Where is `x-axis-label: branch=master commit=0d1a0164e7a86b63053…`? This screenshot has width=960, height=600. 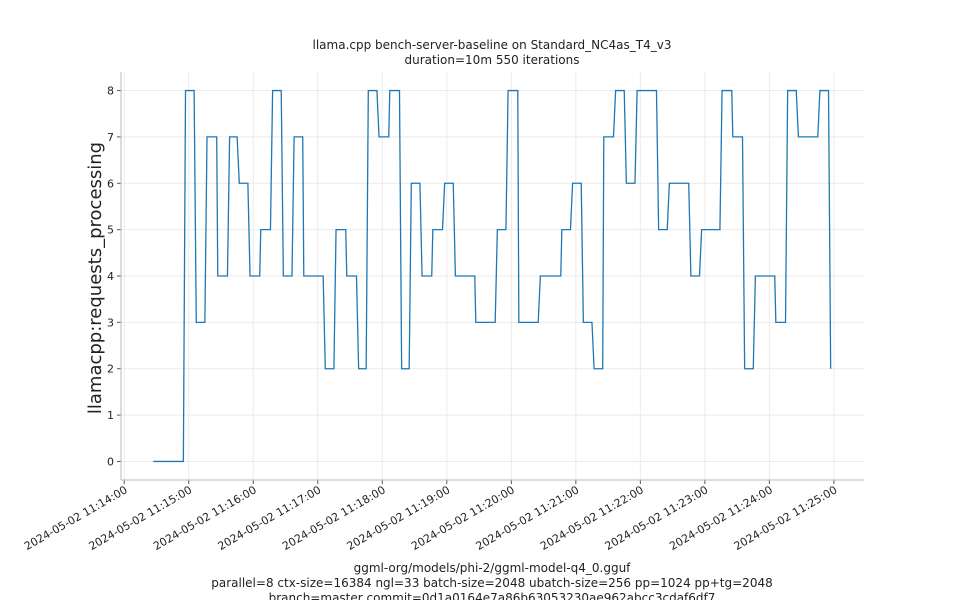 x-axis-label: branch=master commit=0d1a0164e7a86b63053… is located at coordinates (492, 595).